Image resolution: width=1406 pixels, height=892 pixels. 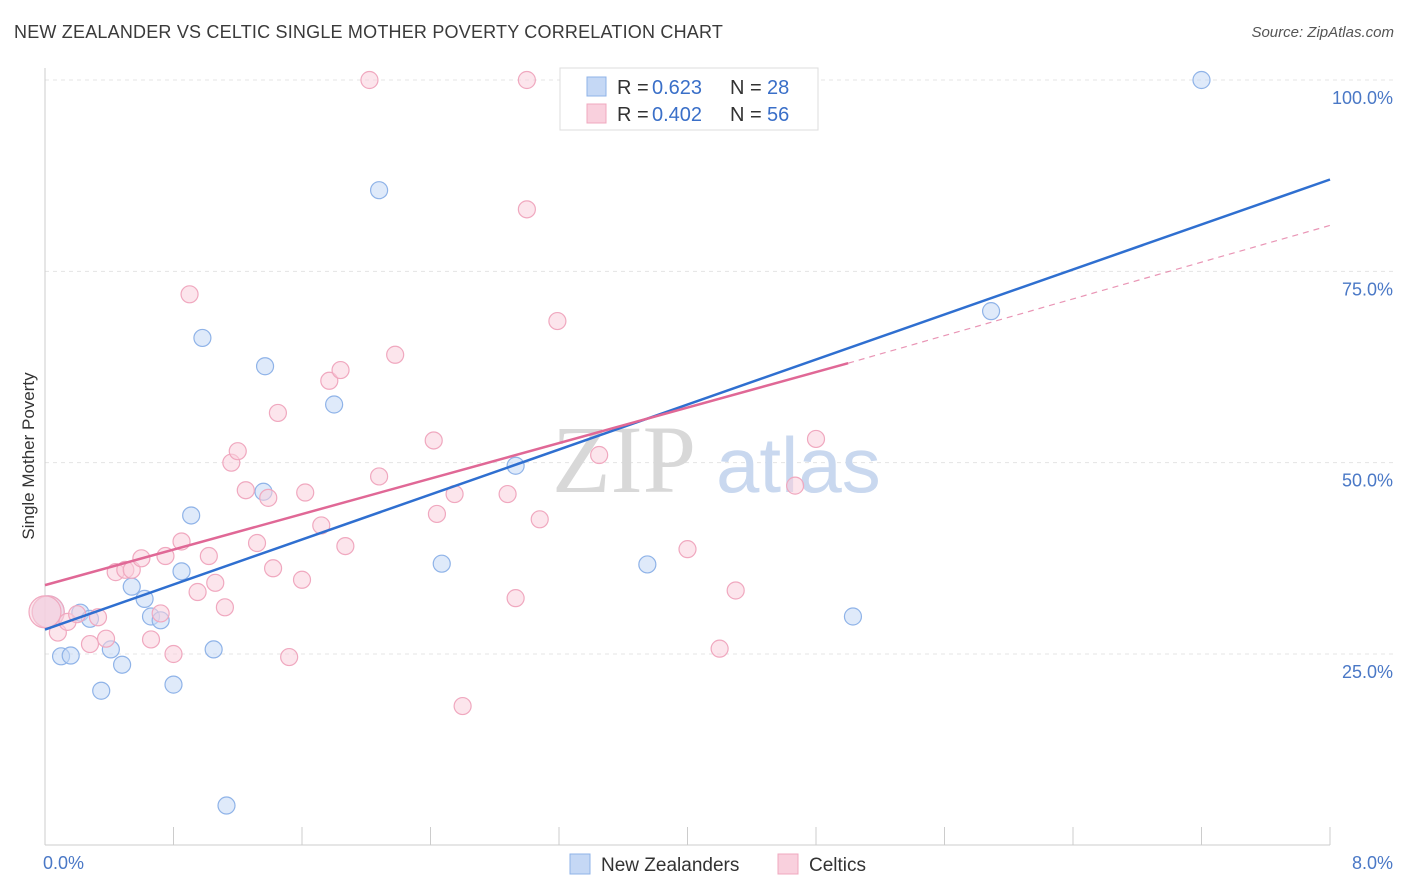 I want to click on stats-legend-swatch-nz, so click(x=596, y=86).